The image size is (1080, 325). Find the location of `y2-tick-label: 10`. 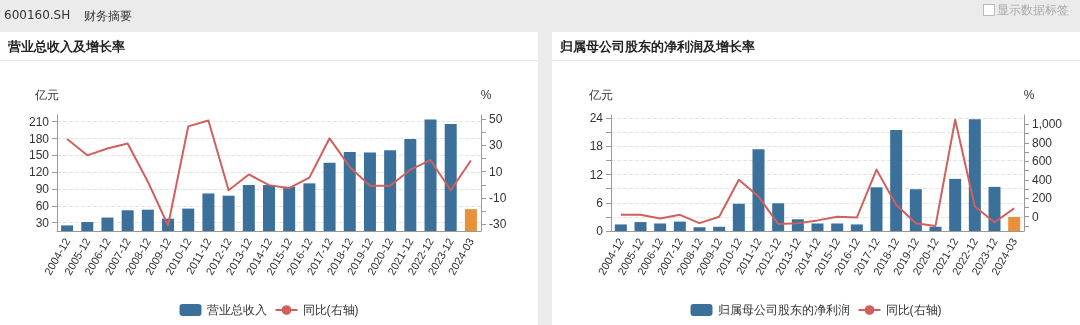

y2-tick-label: 10 is located at coordinates (496, 171).